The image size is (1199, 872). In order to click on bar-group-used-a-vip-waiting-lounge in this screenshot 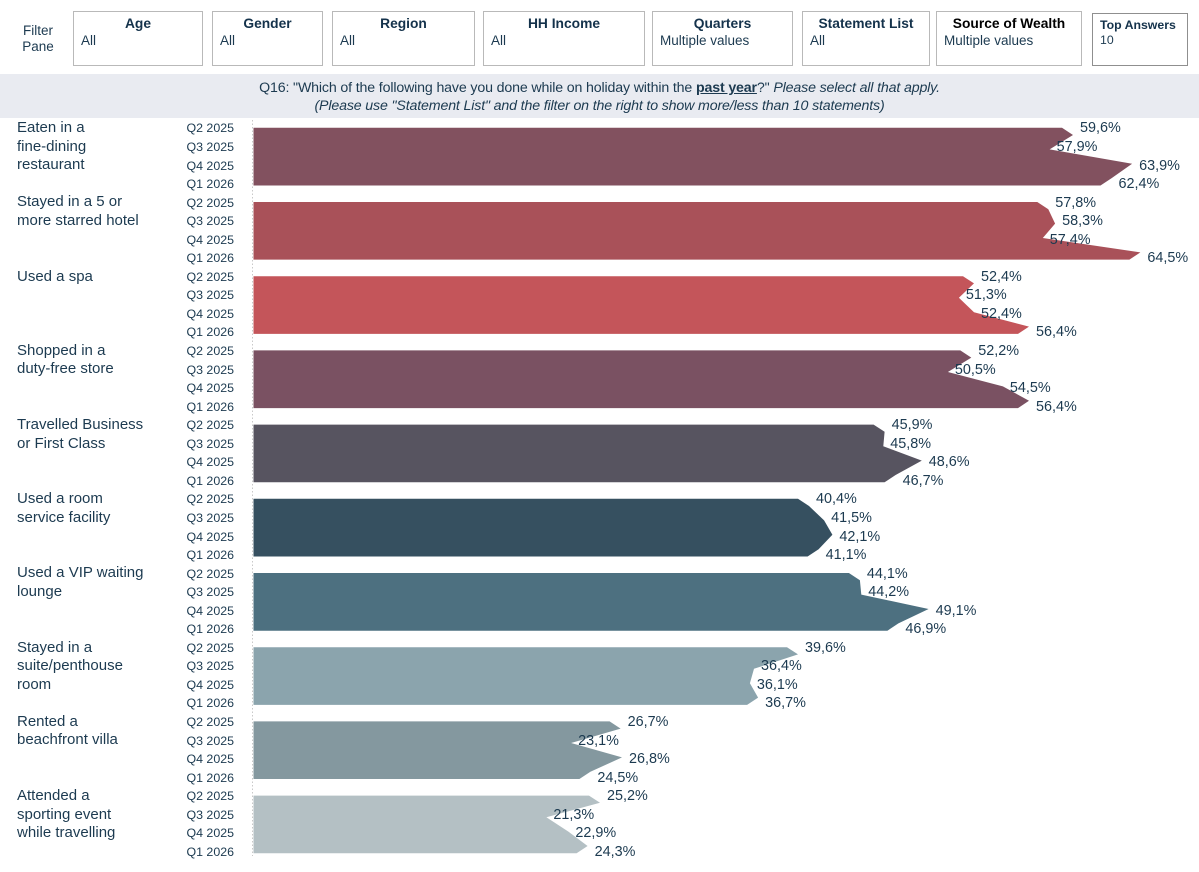, I will do `click(591, 602)`.